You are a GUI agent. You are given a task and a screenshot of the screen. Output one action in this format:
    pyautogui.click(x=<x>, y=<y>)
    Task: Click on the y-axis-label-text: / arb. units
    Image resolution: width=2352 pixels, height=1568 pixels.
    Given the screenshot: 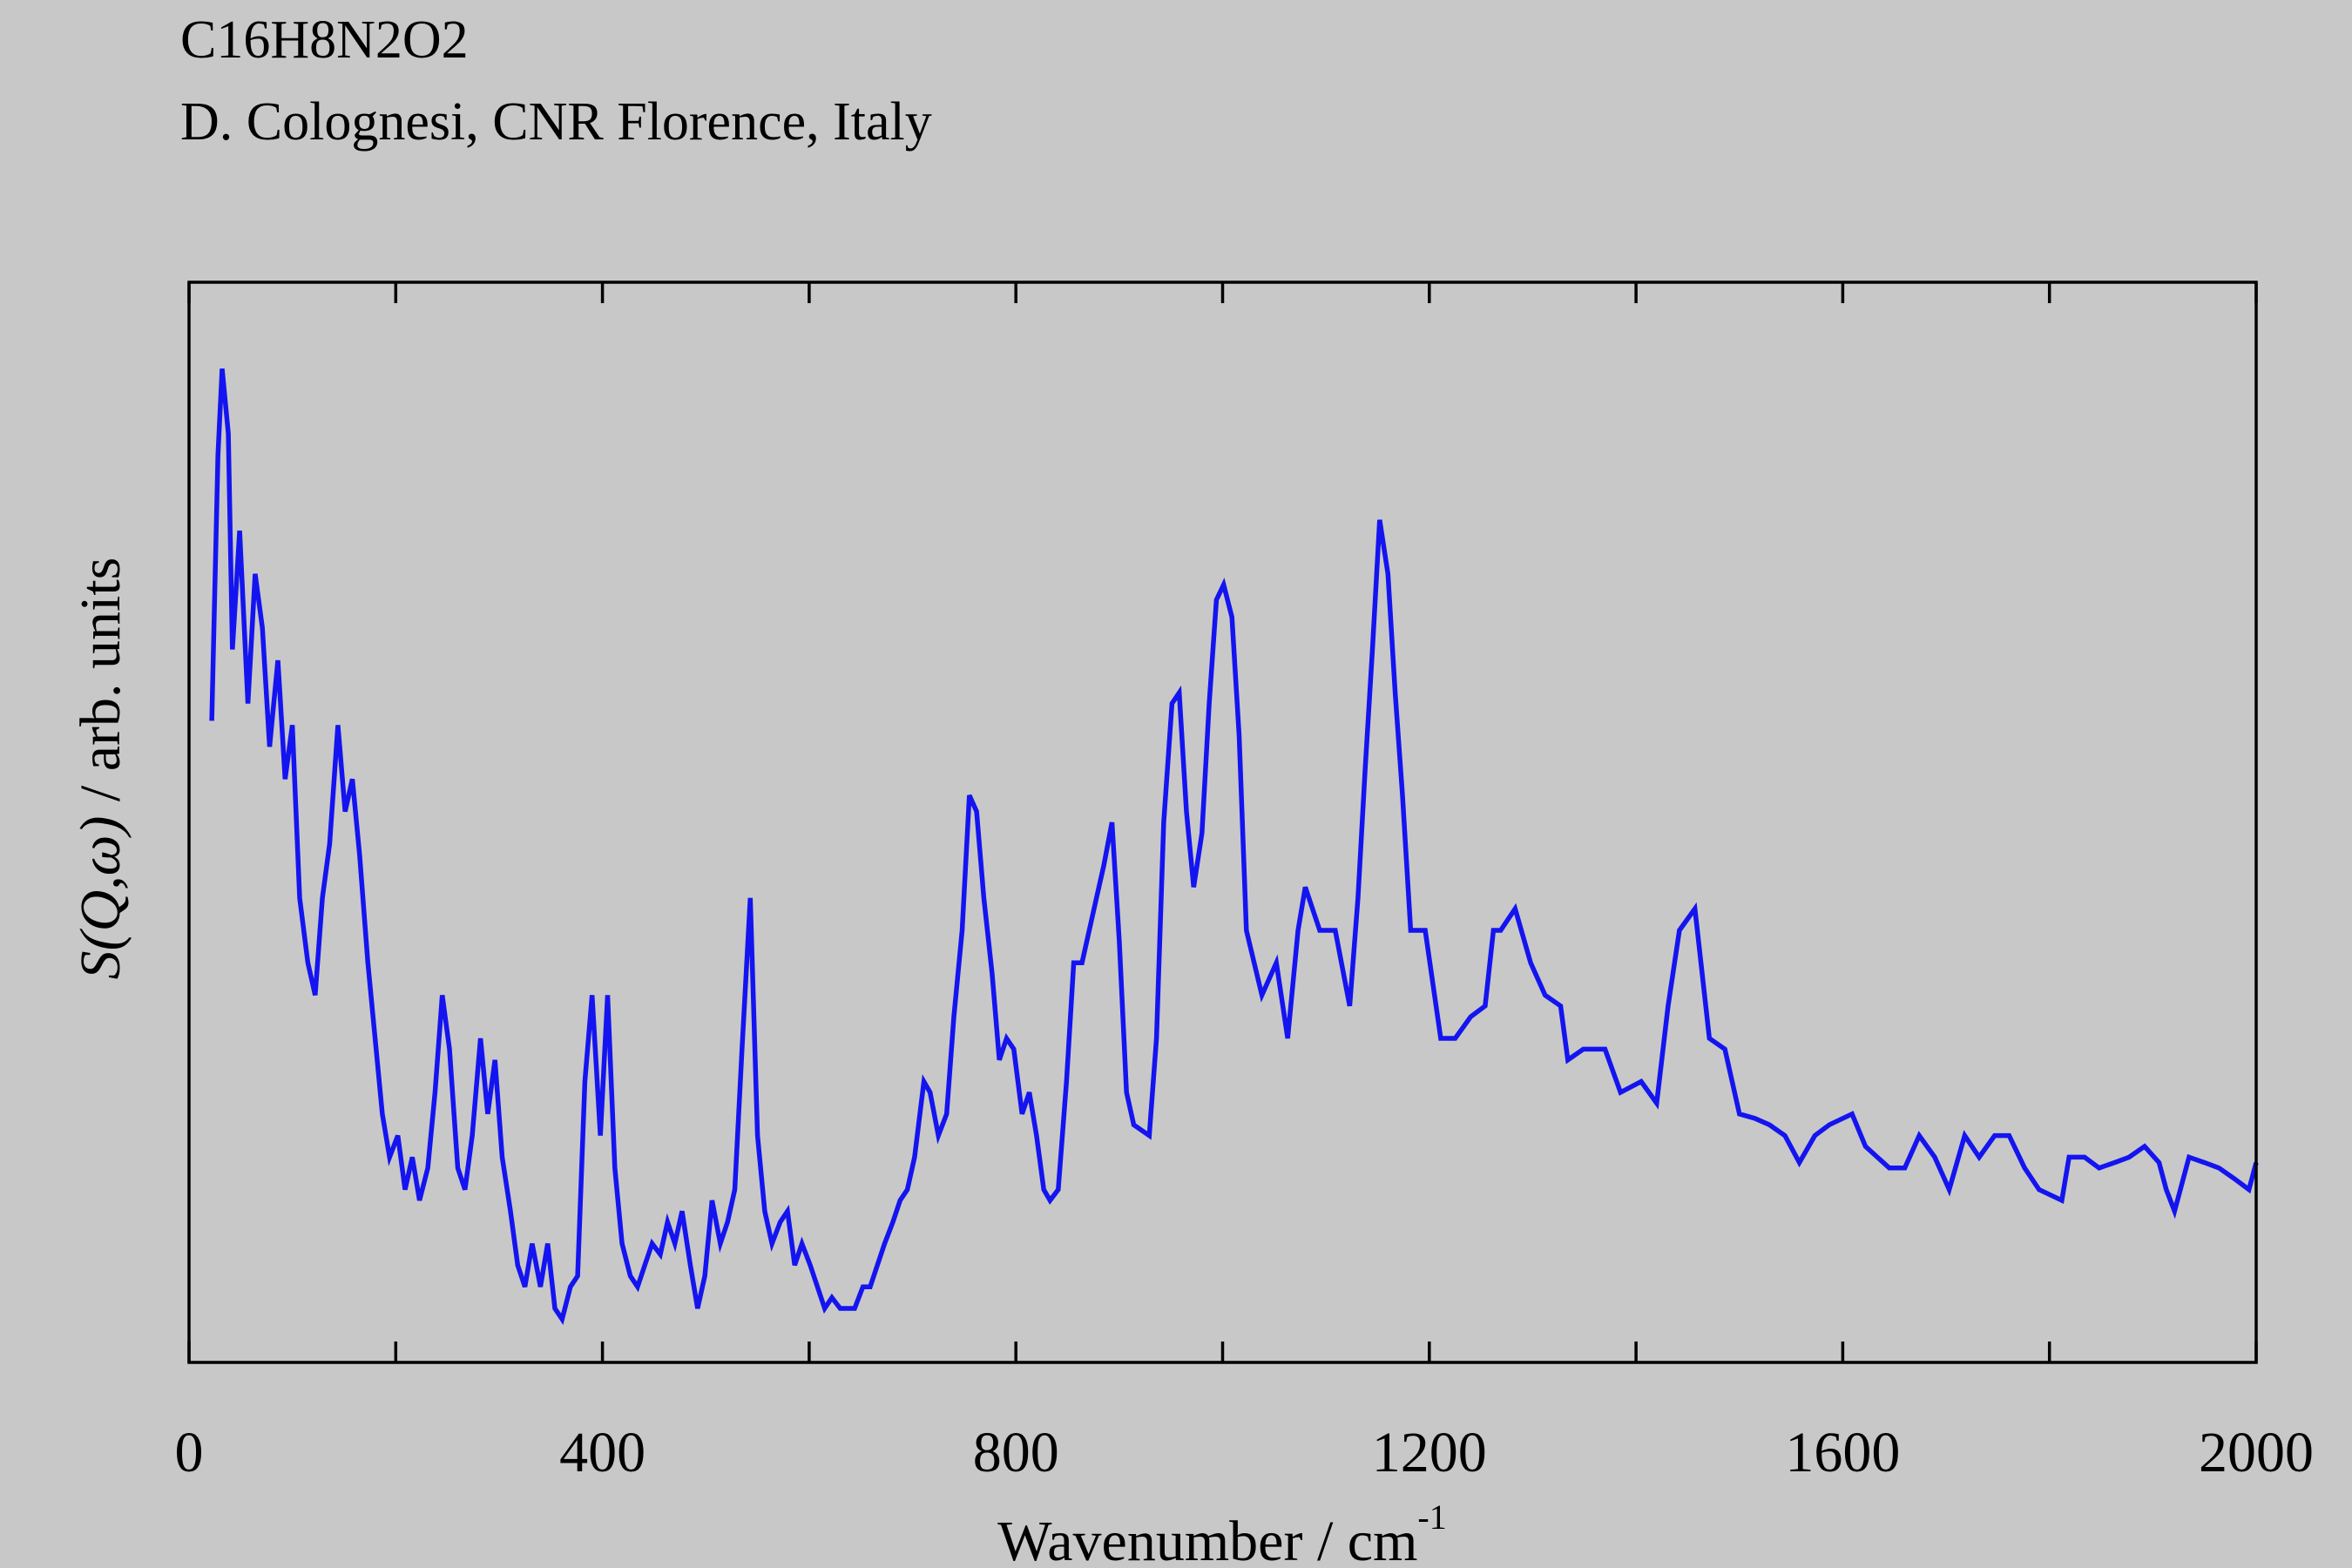 What is the action you would take?
    pyautogui.click(x=101, y=687)
    